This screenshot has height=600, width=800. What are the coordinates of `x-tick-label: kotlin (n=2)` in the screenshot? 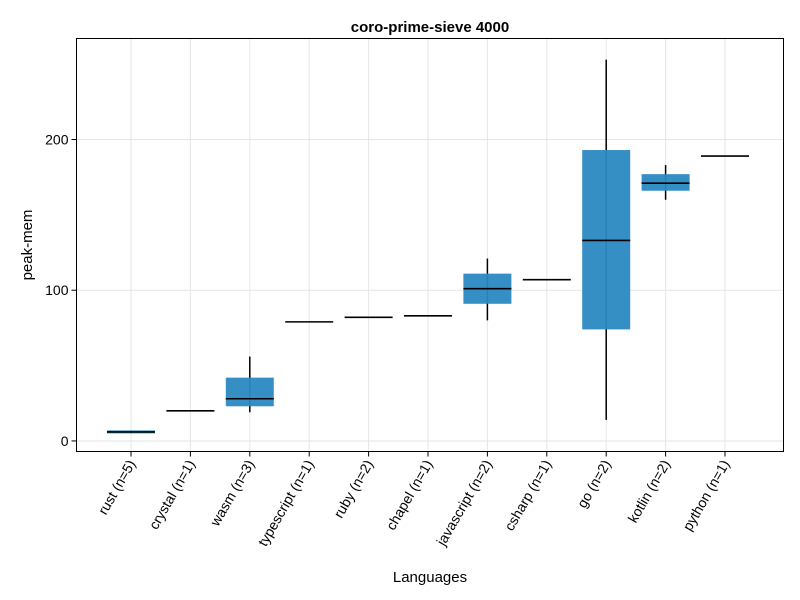 It's located at (649, 491).